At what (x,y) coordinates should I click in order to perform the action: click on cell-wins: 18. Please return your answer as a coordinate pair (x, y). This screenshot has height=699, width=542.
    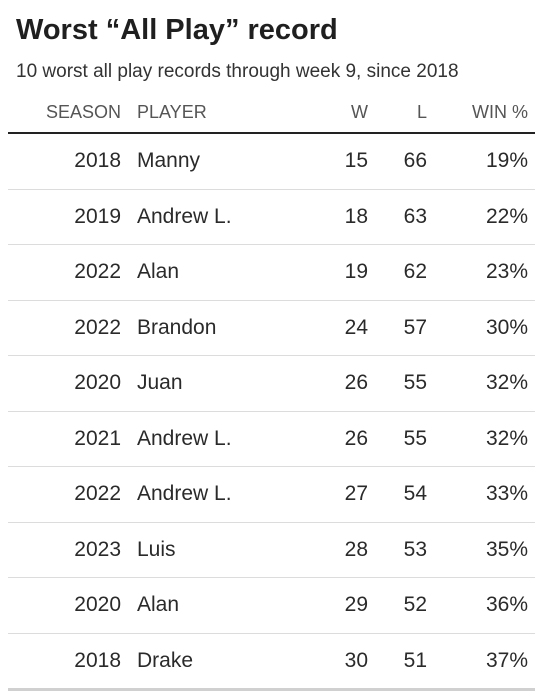
    Looking at the image, I should click on (328, 217).